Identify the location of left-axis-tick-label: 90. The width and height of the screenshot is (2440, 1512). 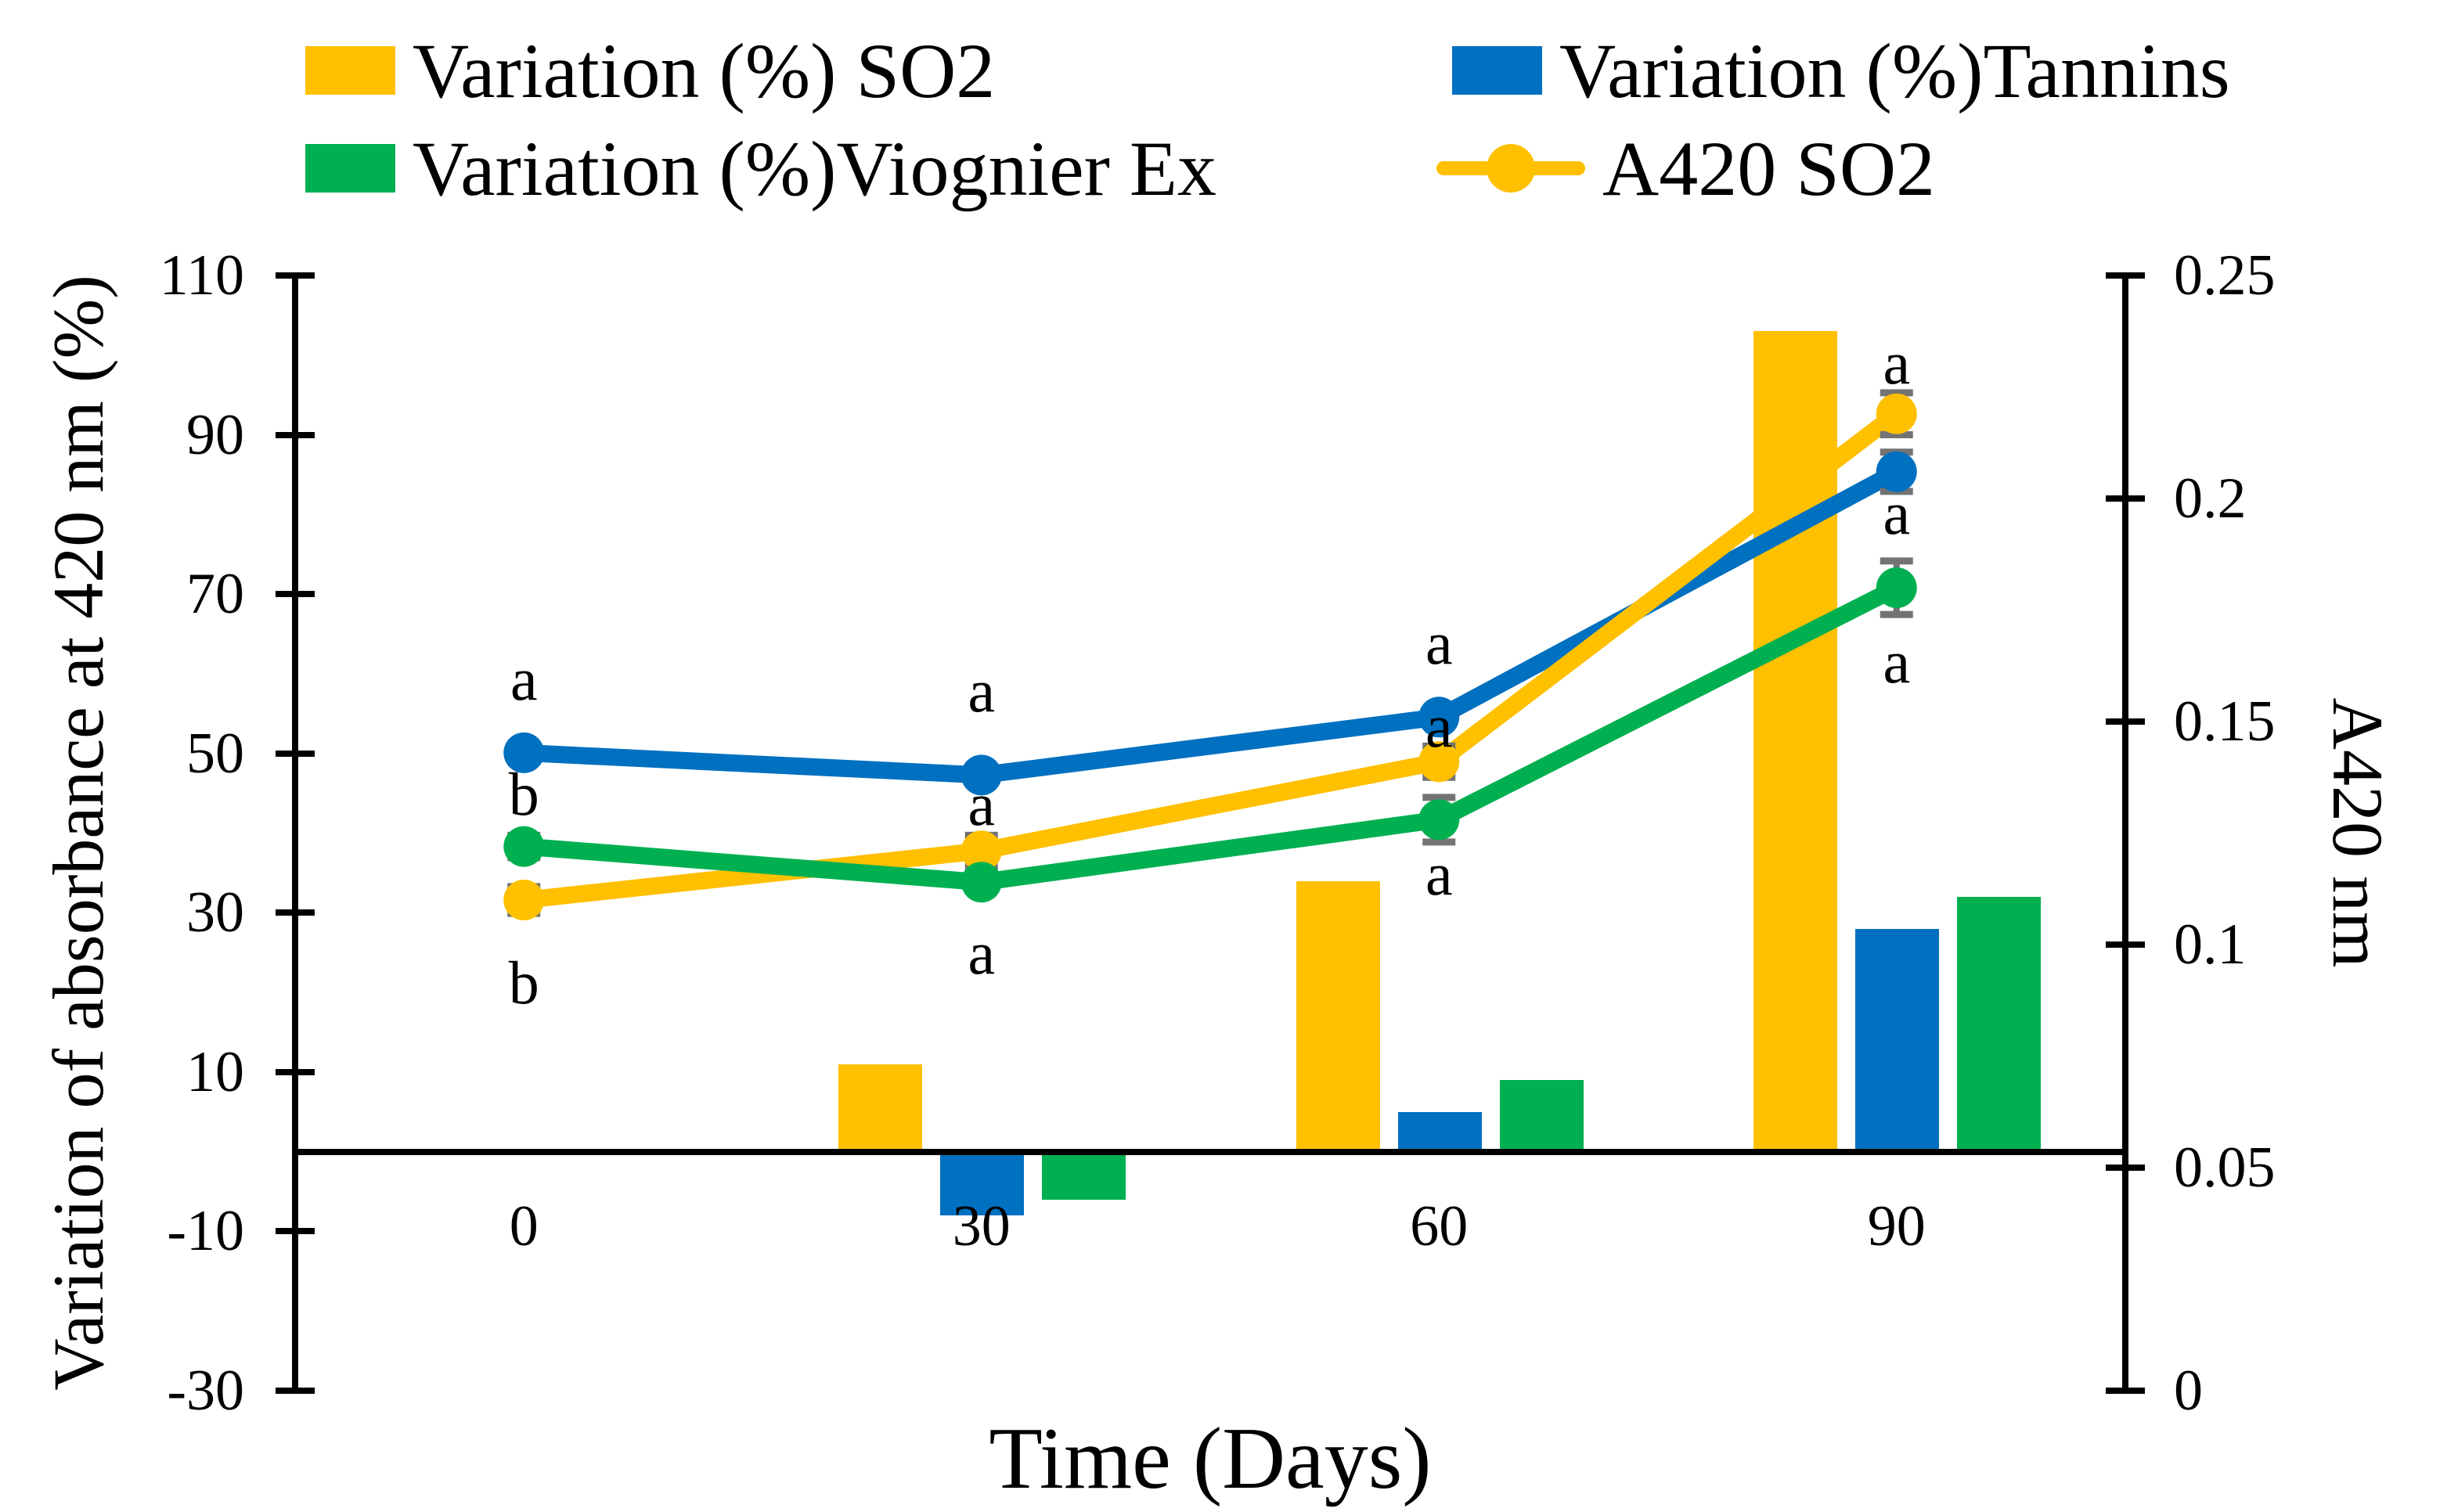
(215, 435).